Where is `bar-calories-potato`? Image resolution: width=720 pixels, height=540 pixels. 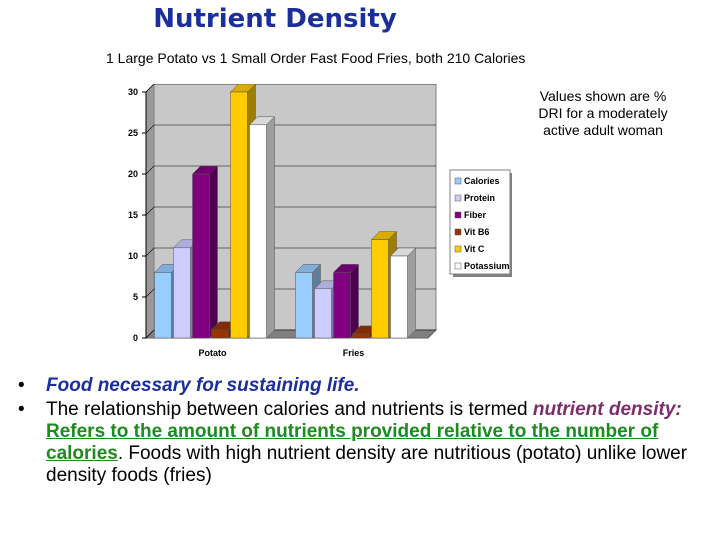 bar-calories-potato is located at coordinates (163, 305).